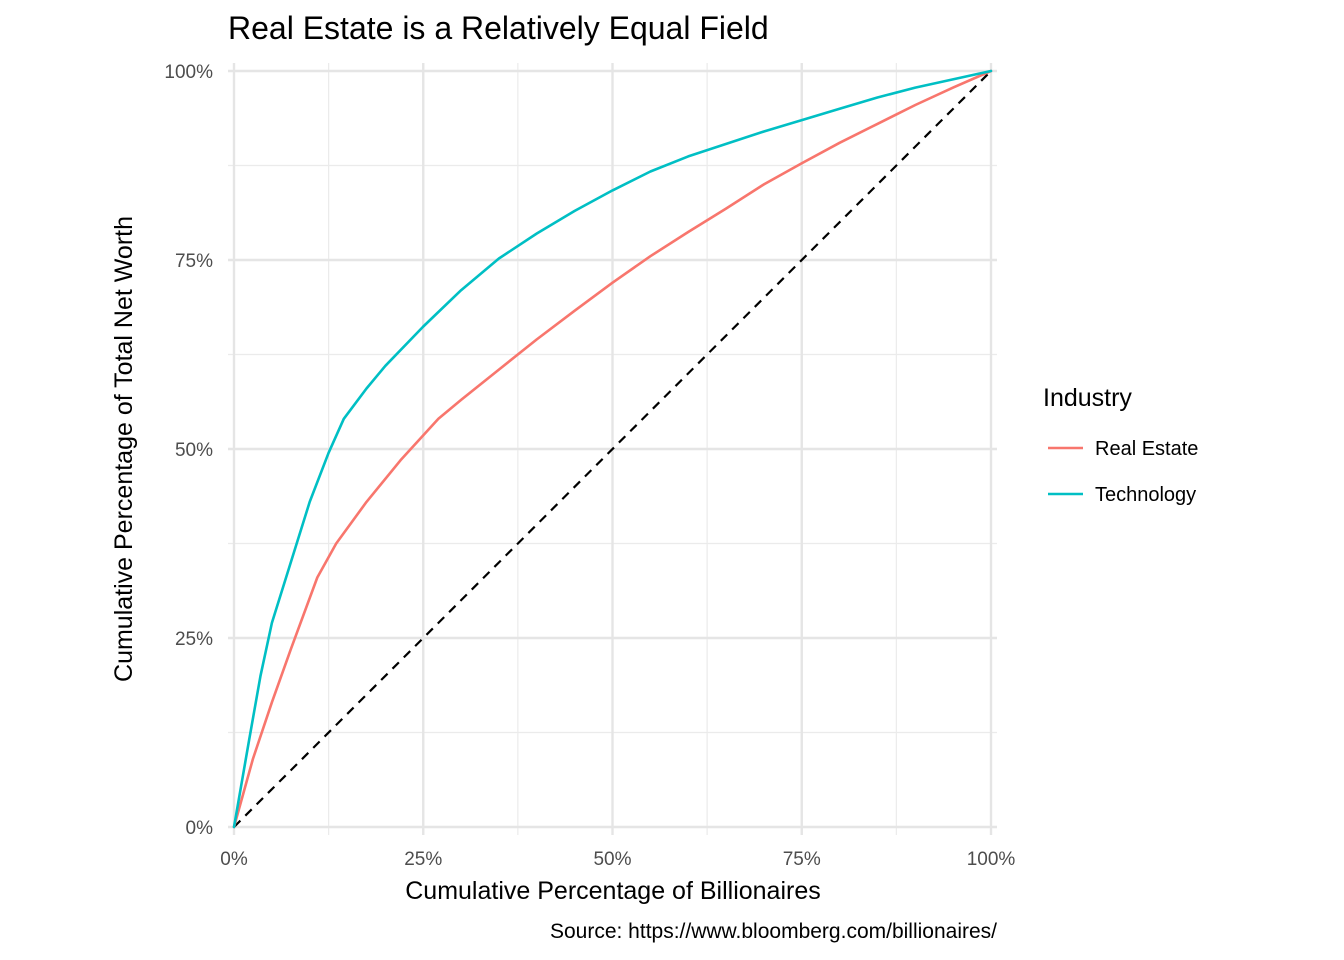  I want to click on legend: Industry Real Estate Technology, so click(1120, 445).